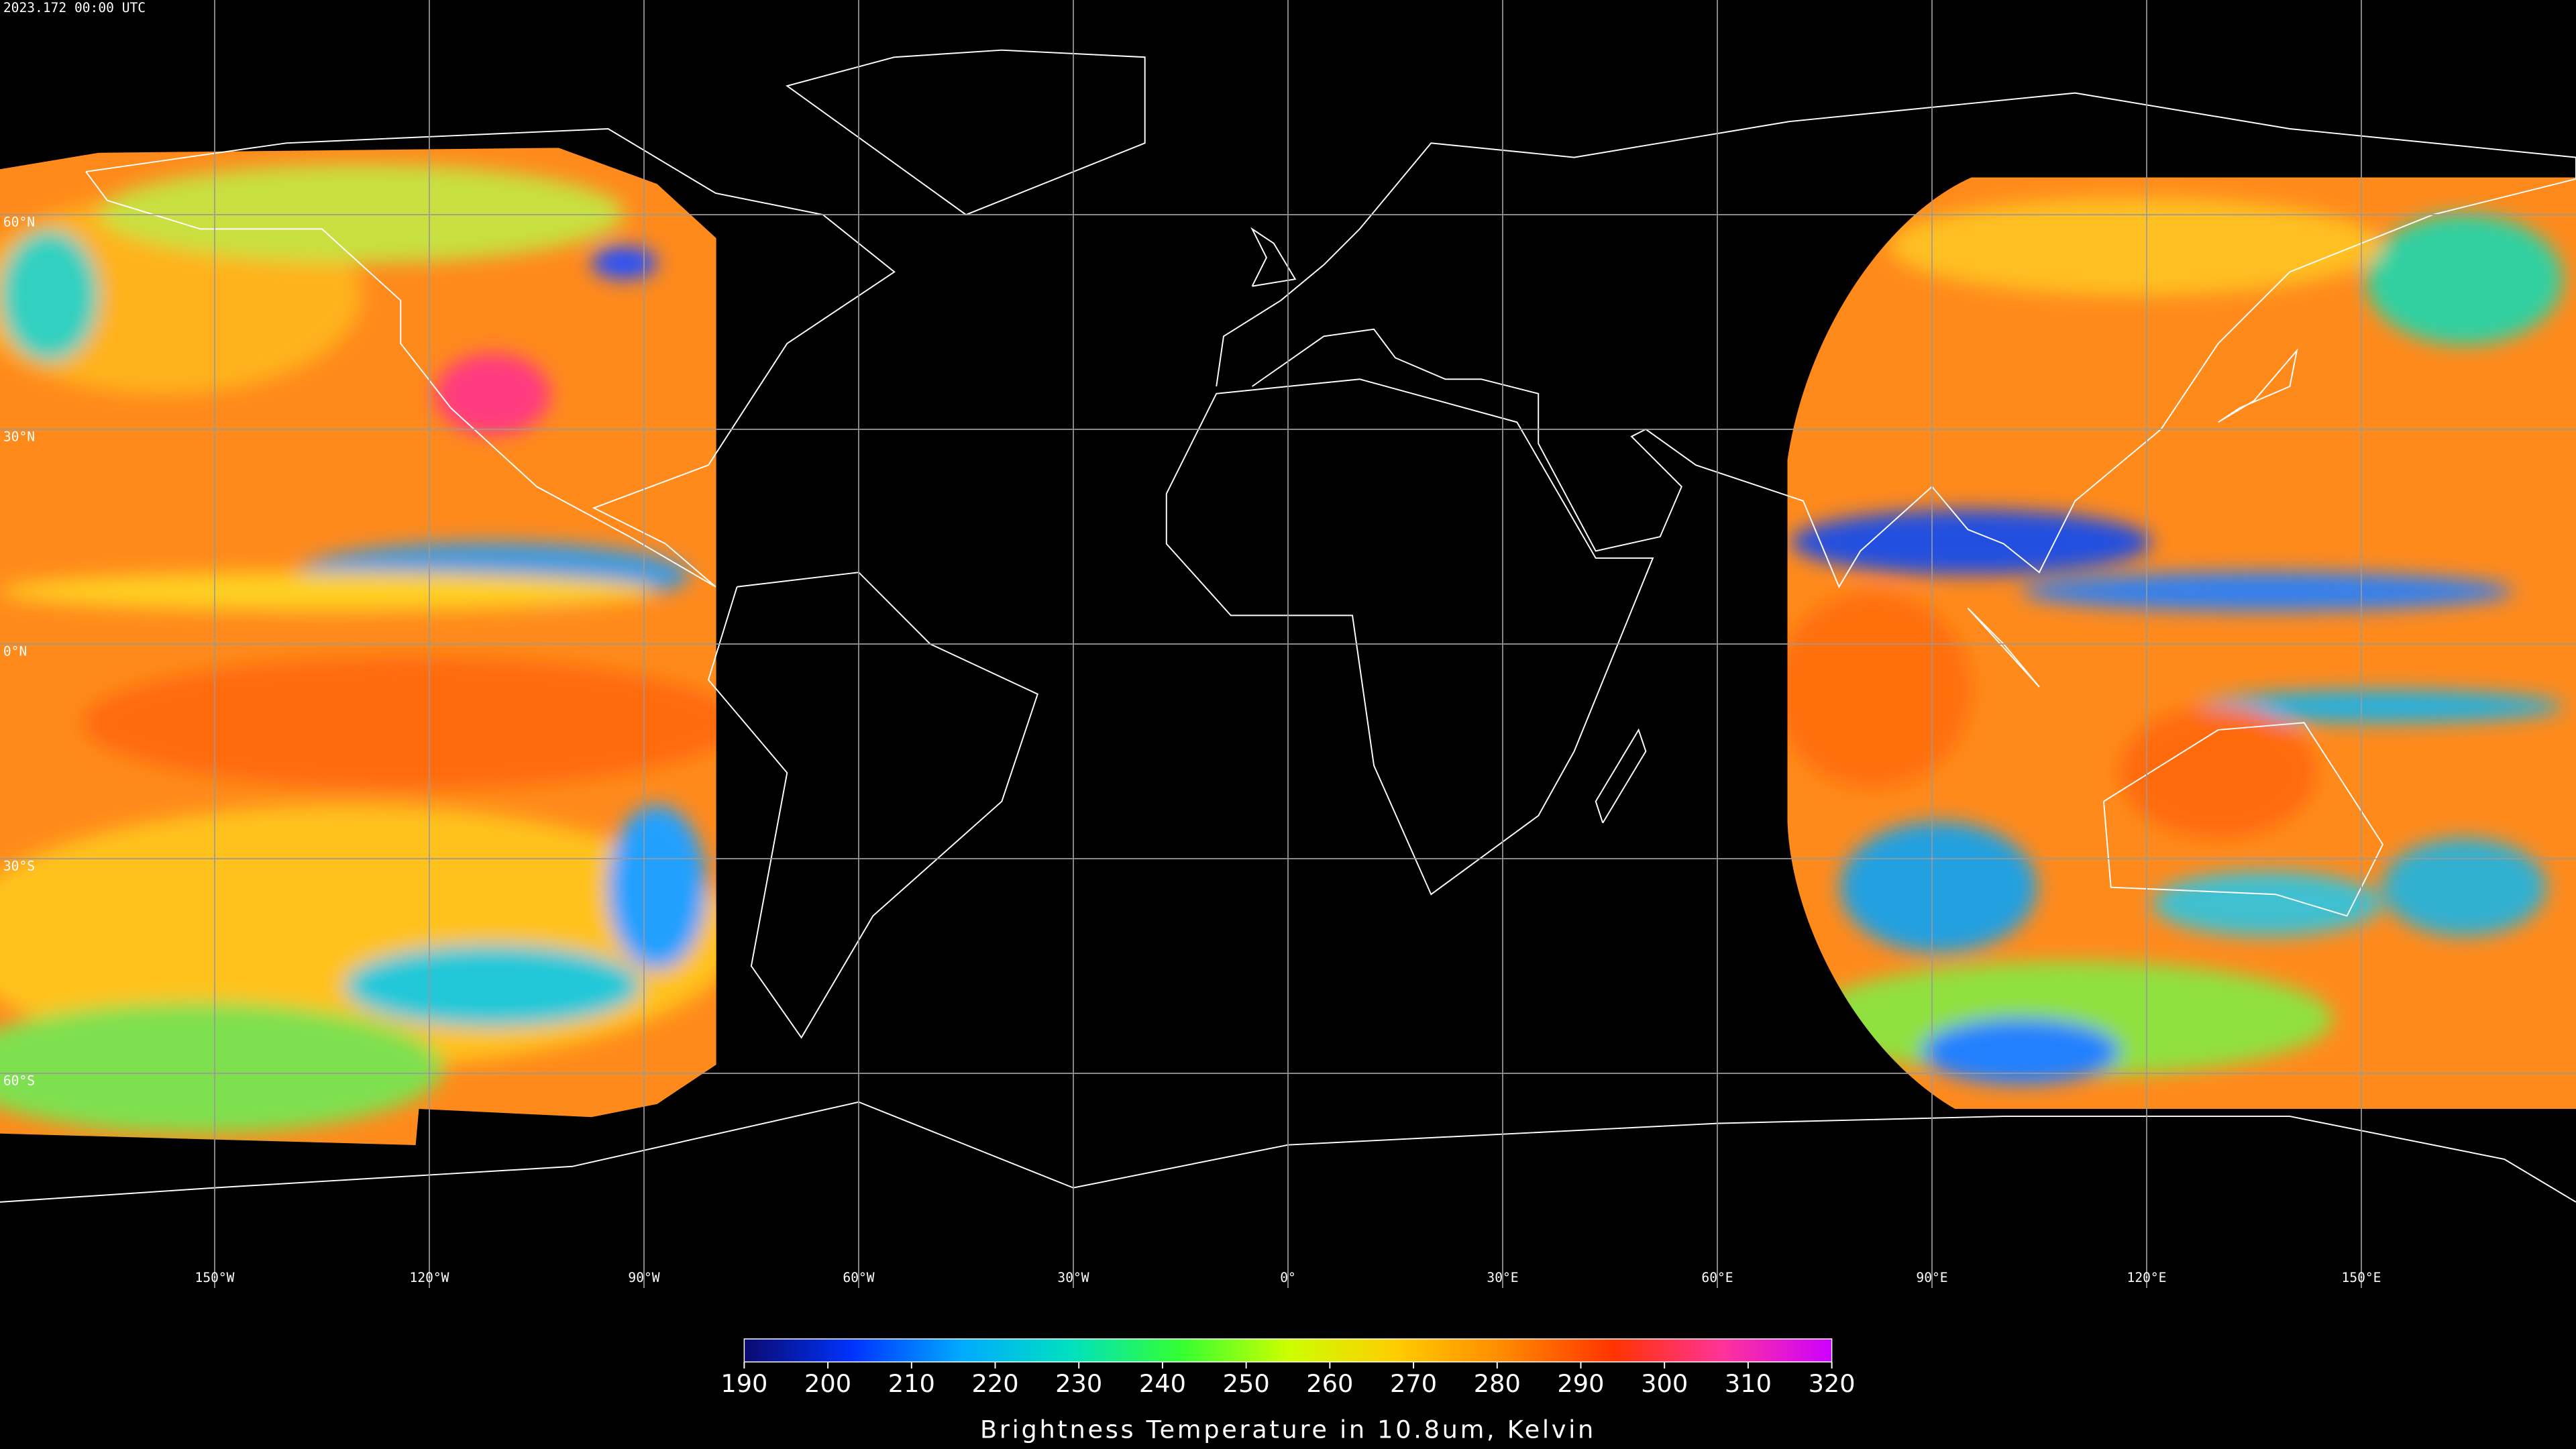 Image resolution: width=2576 pixels, height=1449 pixels. I want to click on colorbar-tick-label: 230, so click(1078, 1383).